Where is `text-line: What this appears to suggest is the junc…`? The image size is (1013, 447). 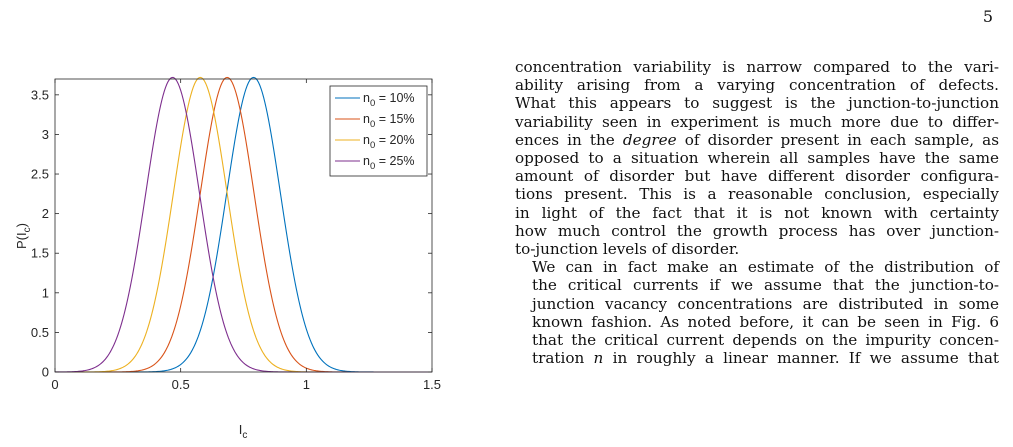 text-line: What this appears to suggest is the junc… is located at coordinates (757, 103).